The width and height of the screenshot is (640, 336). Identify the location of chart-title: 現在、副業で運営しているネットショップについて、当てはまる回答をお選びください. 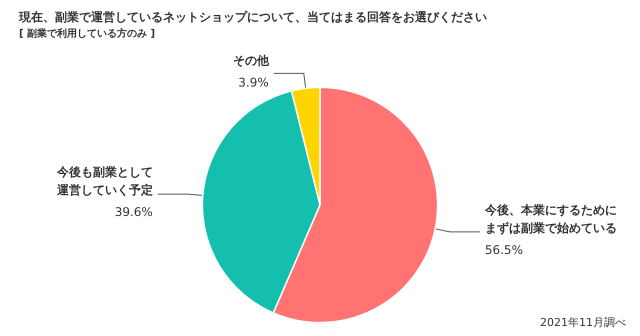
(252, 17).